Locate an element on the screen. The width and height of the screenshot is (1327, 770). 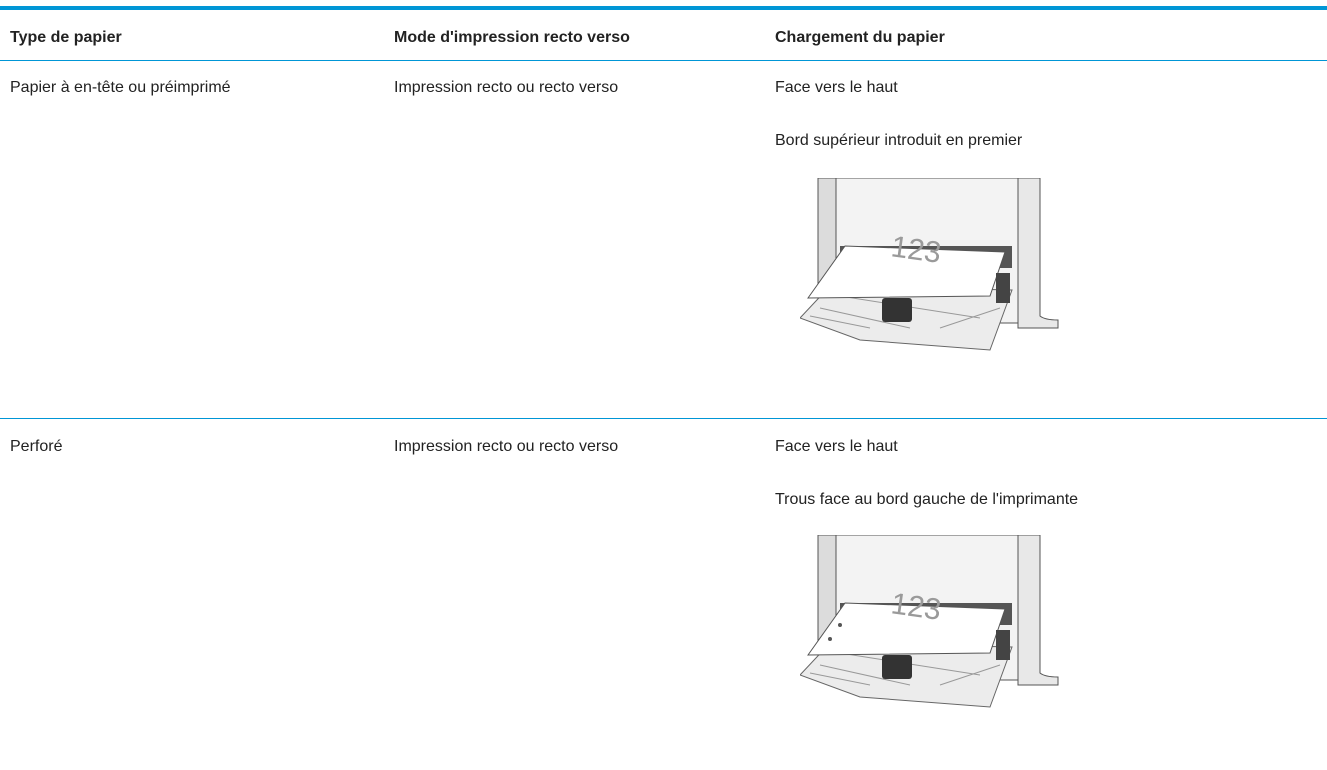
loading-line: Bord supérieur introduit en premier is located at coordinates (899, 140).